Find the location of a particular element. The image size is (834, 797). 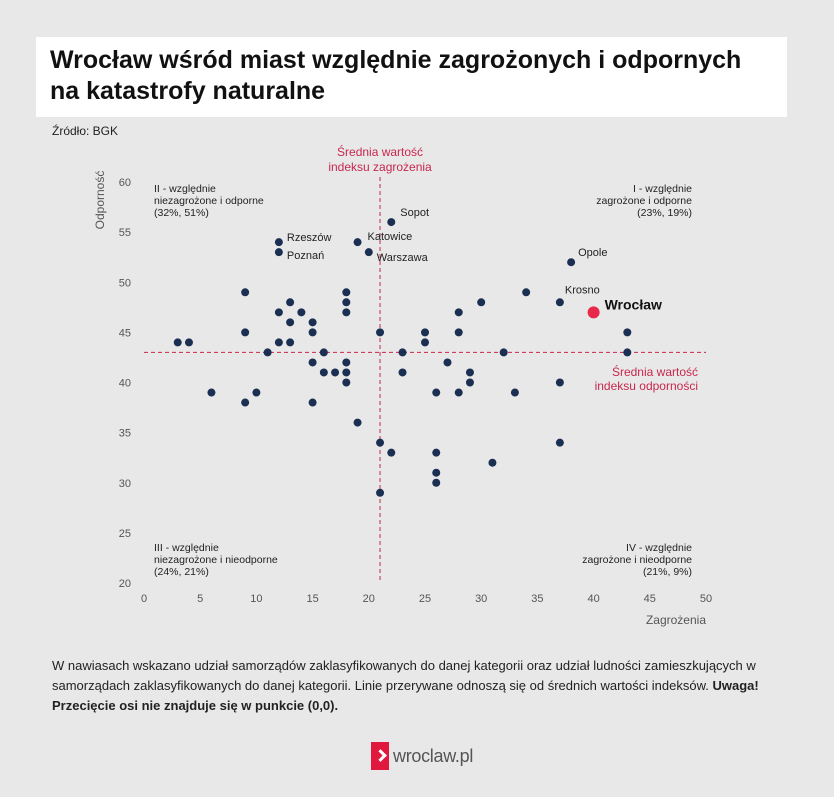

y-tick-label: 60 is located at coordinates (125, 183).